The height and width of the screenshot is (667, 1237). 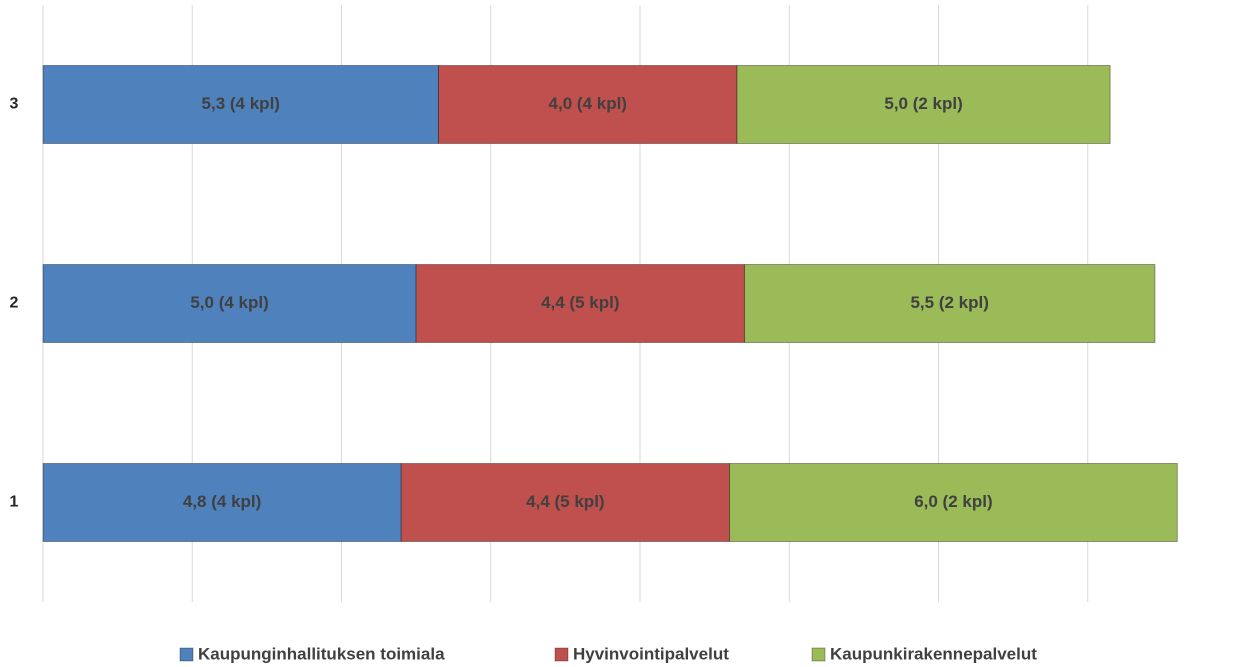 I want to click on y-tick-label: 2, so click(x=14, y=303).